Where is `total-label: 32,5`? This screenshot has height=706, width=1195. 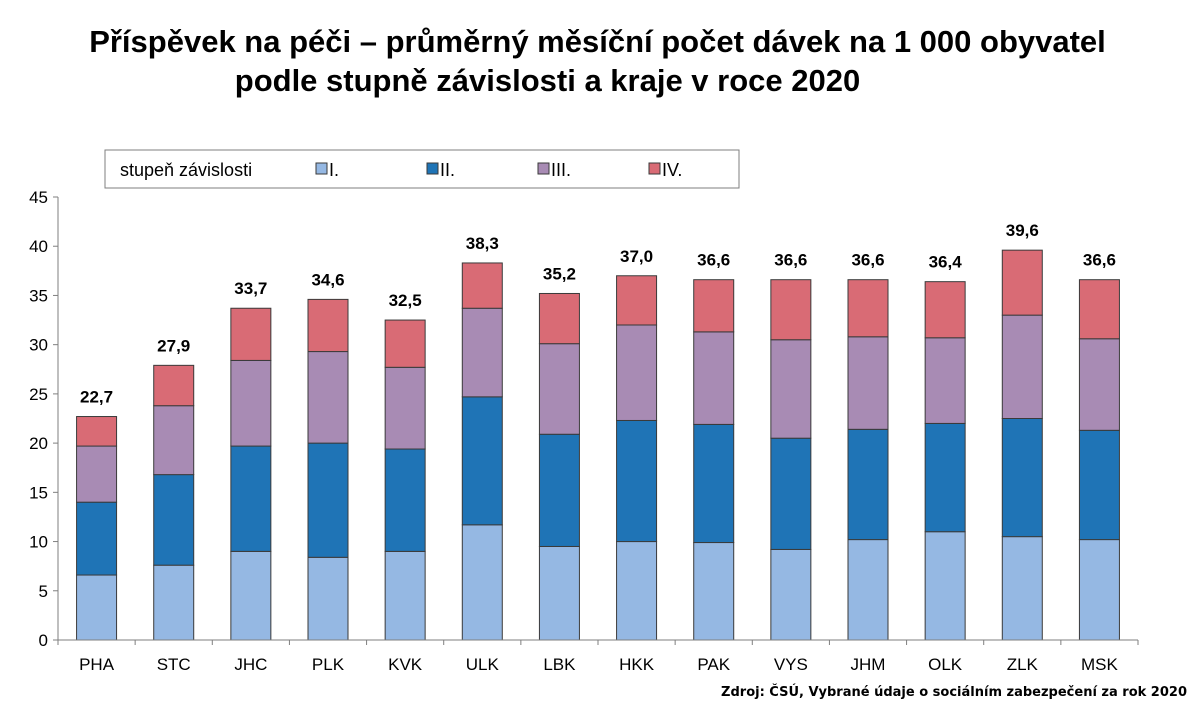
total-label: 32,5 is located at coordinates (405, 300).